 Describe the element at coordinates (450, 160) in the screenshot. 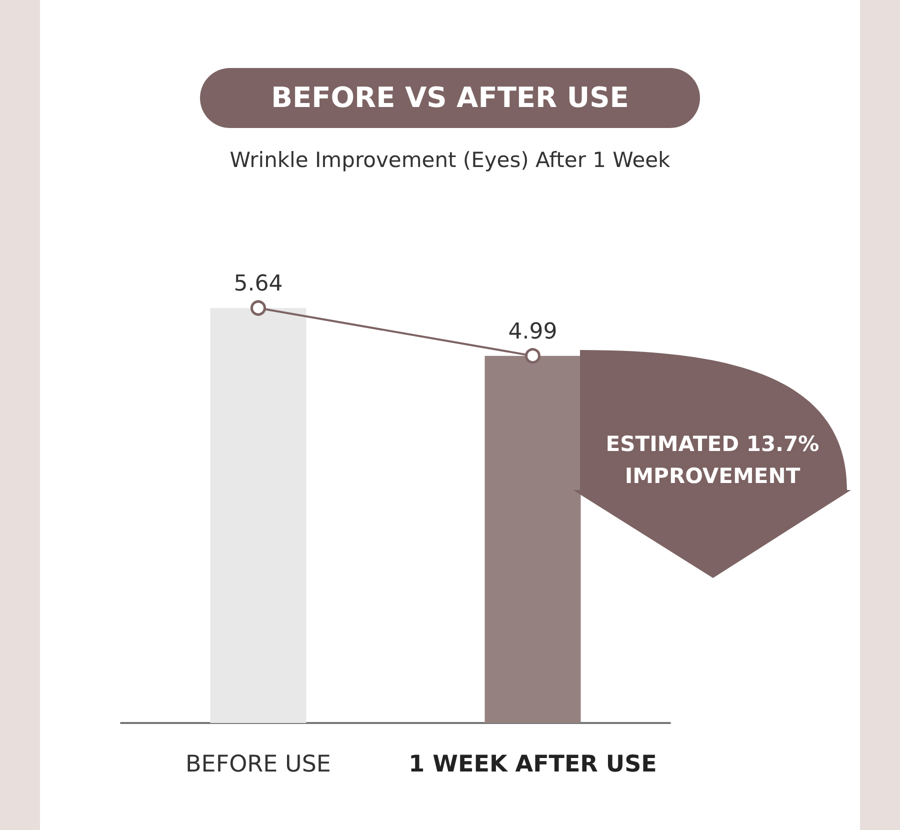

I see `chart-subtitle: Wrinkle Improvement (Eyes) After 1 Week` at that location.